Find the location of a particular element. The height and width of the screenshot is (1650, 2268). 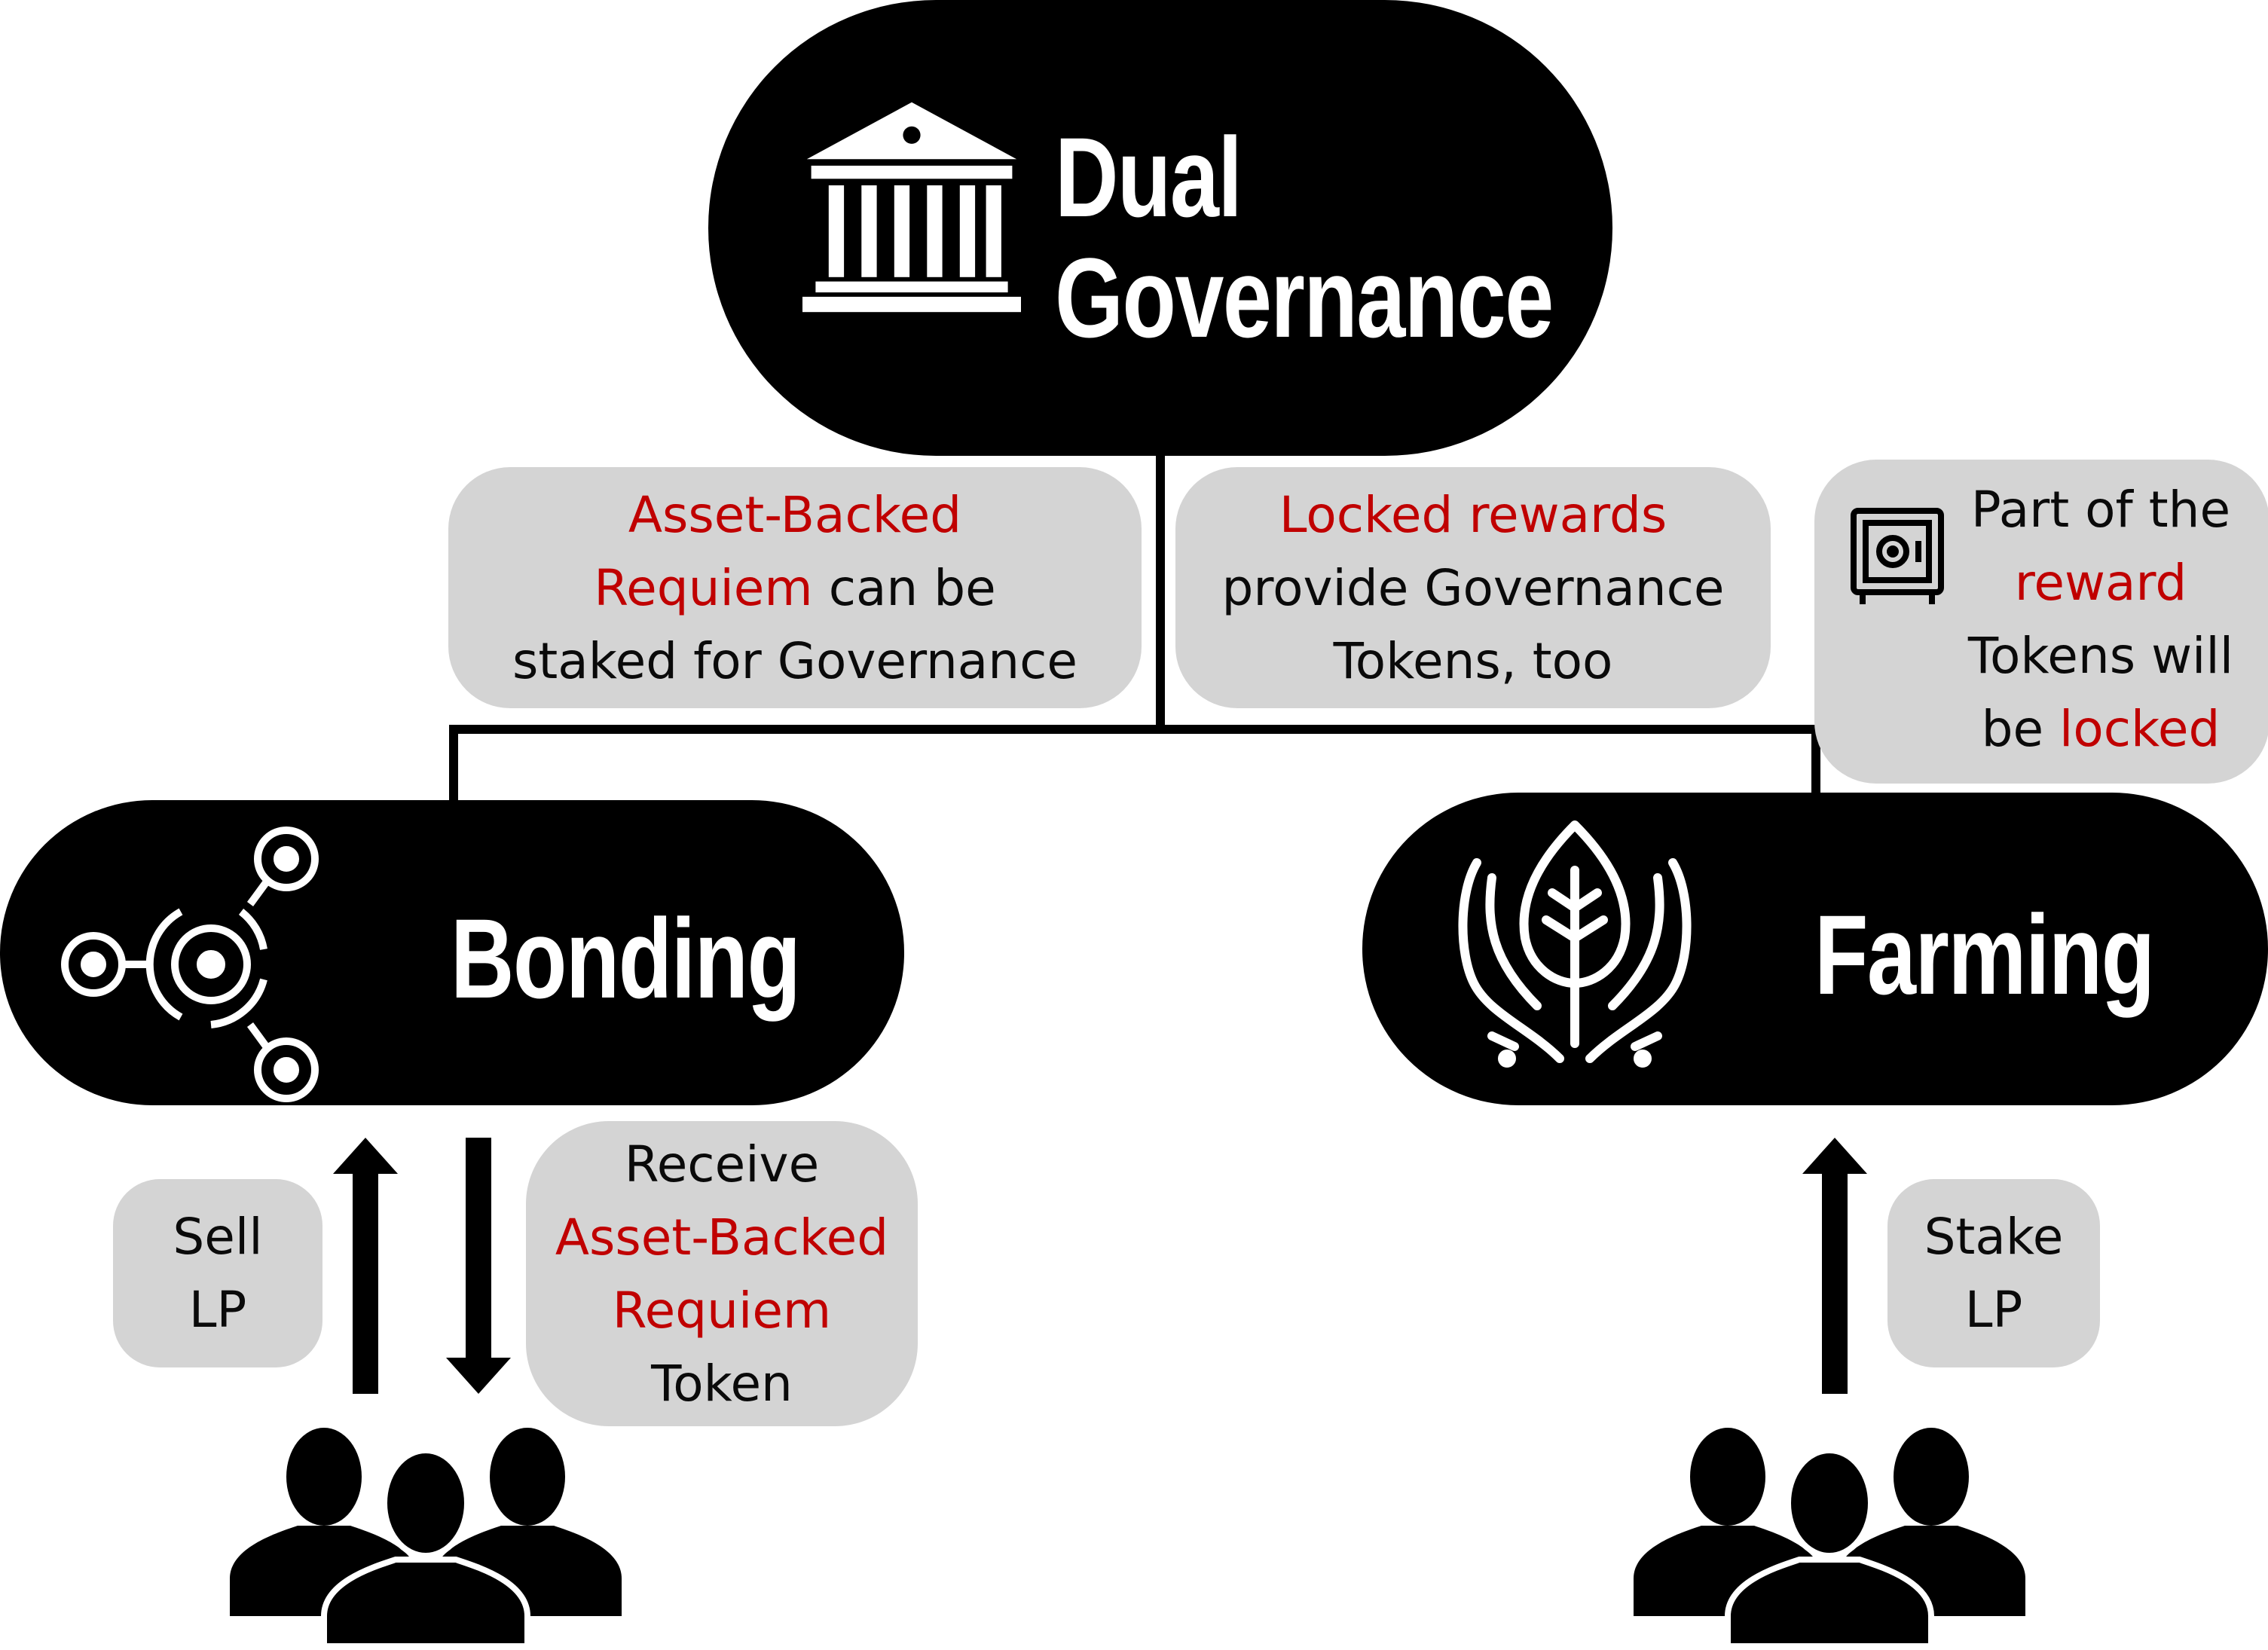

note-locked-text2: provide Governance is located at coordinates (1473, 588).